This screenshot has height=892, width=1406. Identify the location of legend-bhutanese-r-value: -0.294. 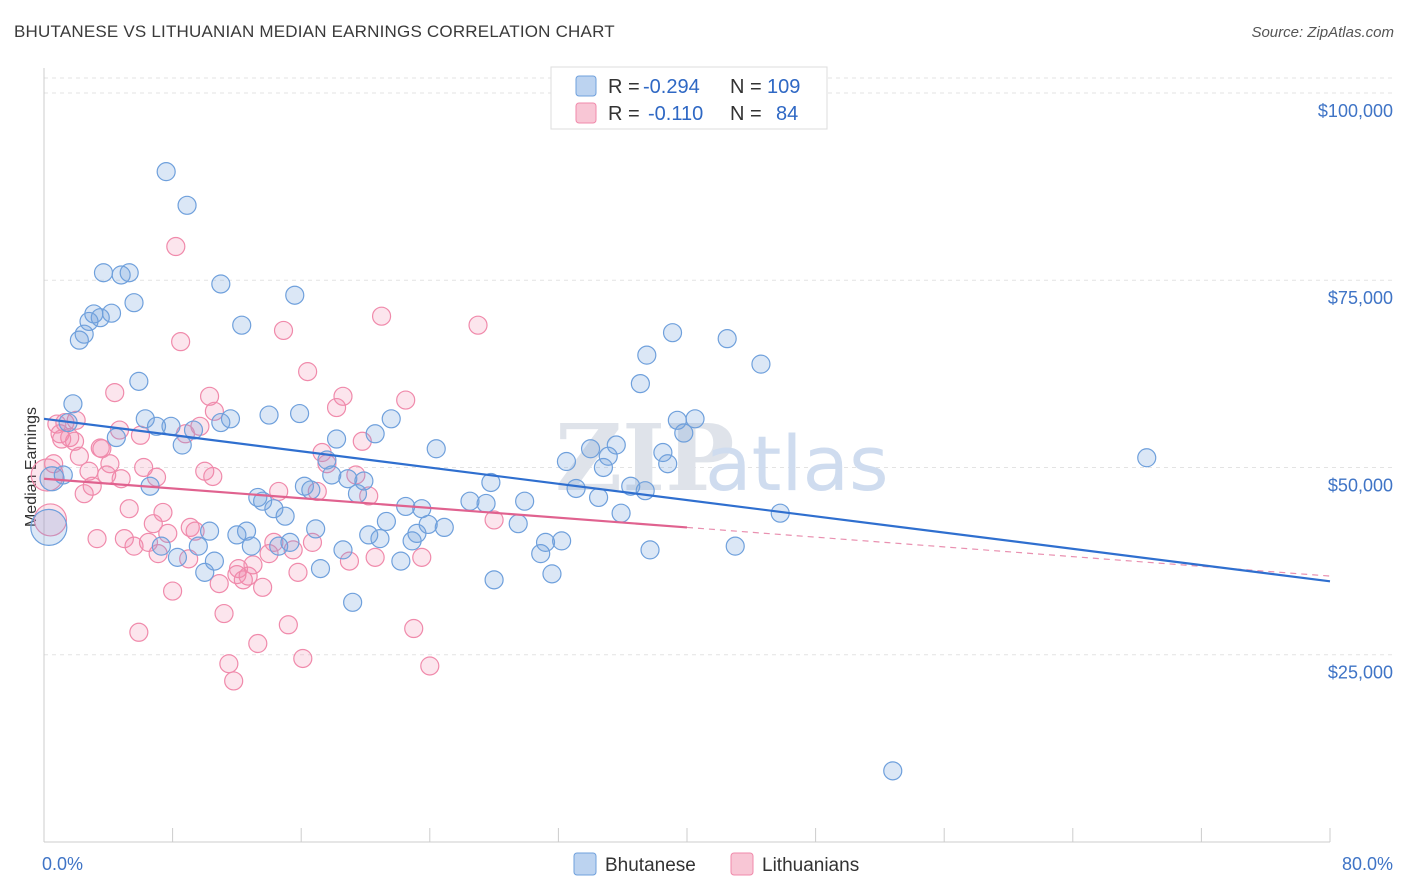
(671, 87).